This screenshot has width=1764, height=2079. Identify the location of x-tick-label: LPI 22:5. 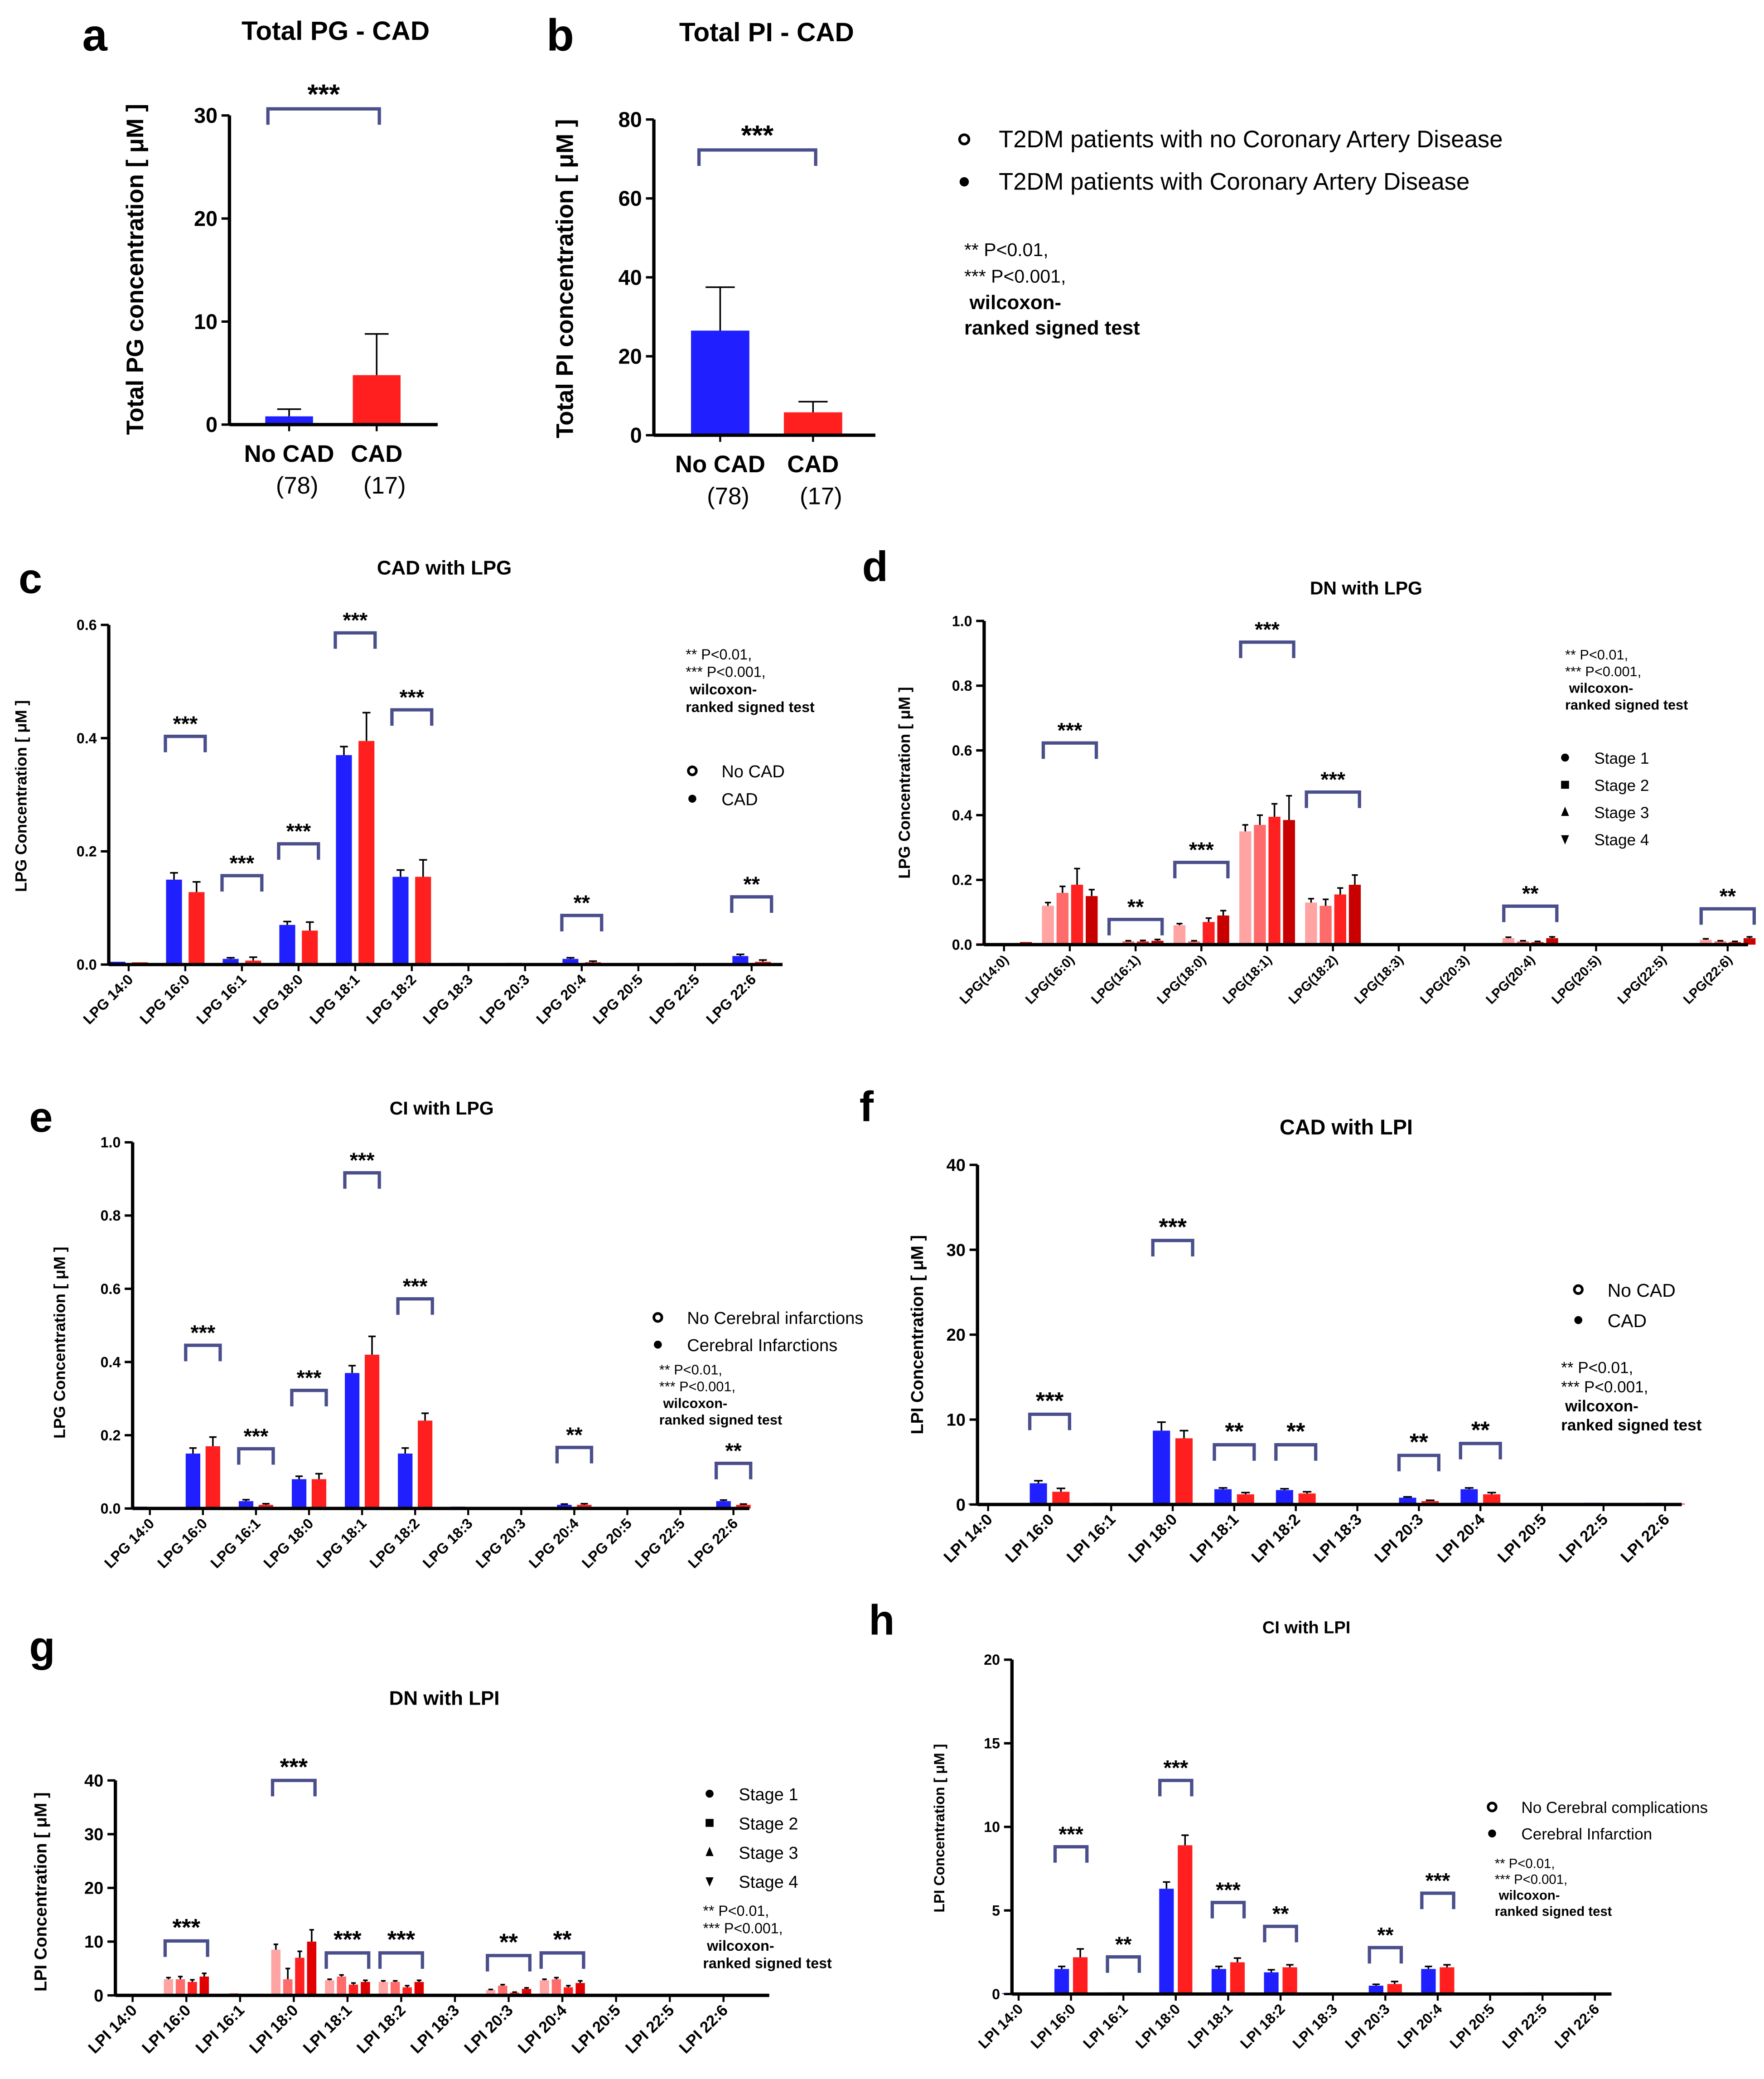
(650, 2029).